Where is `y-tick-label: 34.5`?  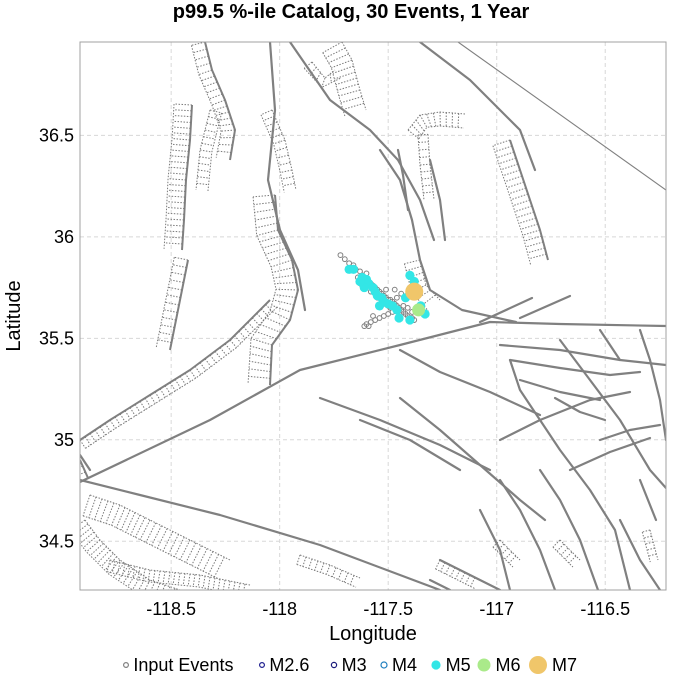 y-tick-label: 34.5 is located at coordinates (56, 541).